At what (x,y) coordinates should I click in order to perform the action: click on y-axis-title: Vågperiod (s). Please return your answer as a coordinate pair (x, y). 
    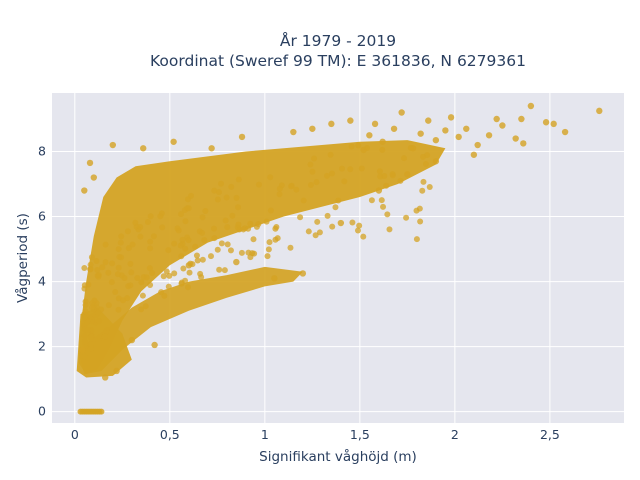
    Looking at the image, I should click on (22, 258).